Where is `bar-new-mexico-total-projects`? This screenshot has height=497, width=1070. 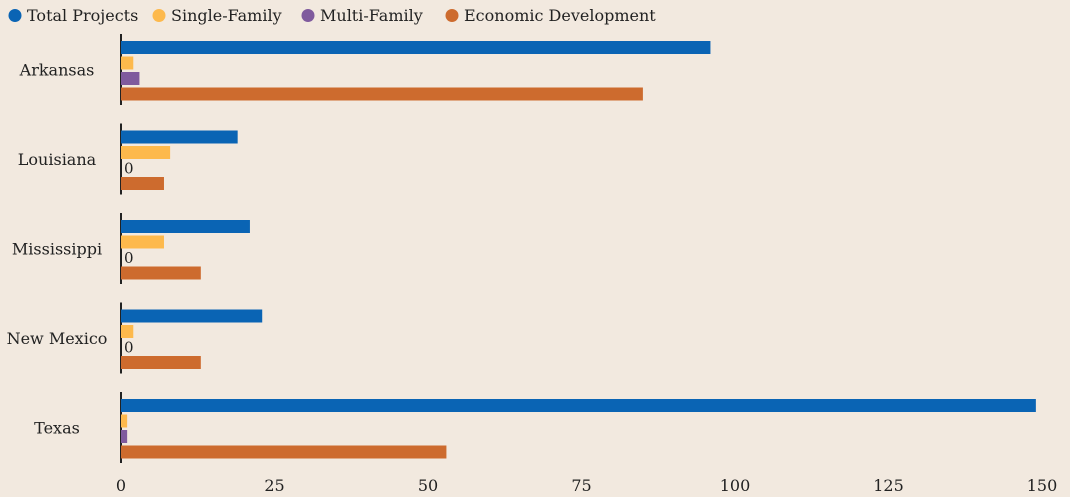 bar-new-mexico-total-projects is located at coordinates (192, 316).